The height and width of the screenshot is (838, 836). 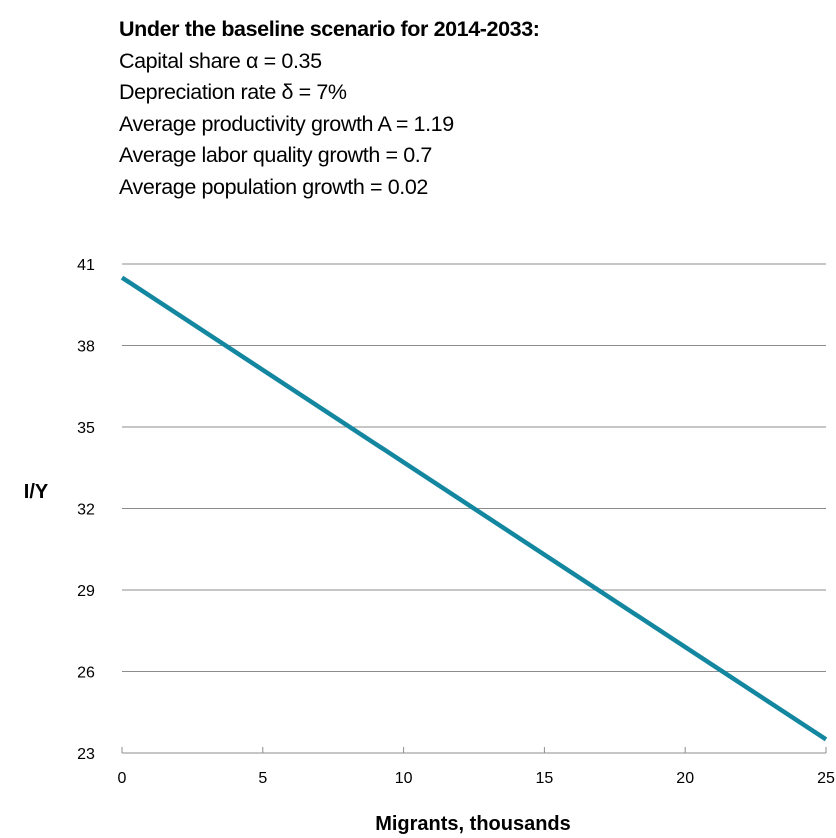 I want to click on x-tick-label: 20, so click(x=685, y=778).